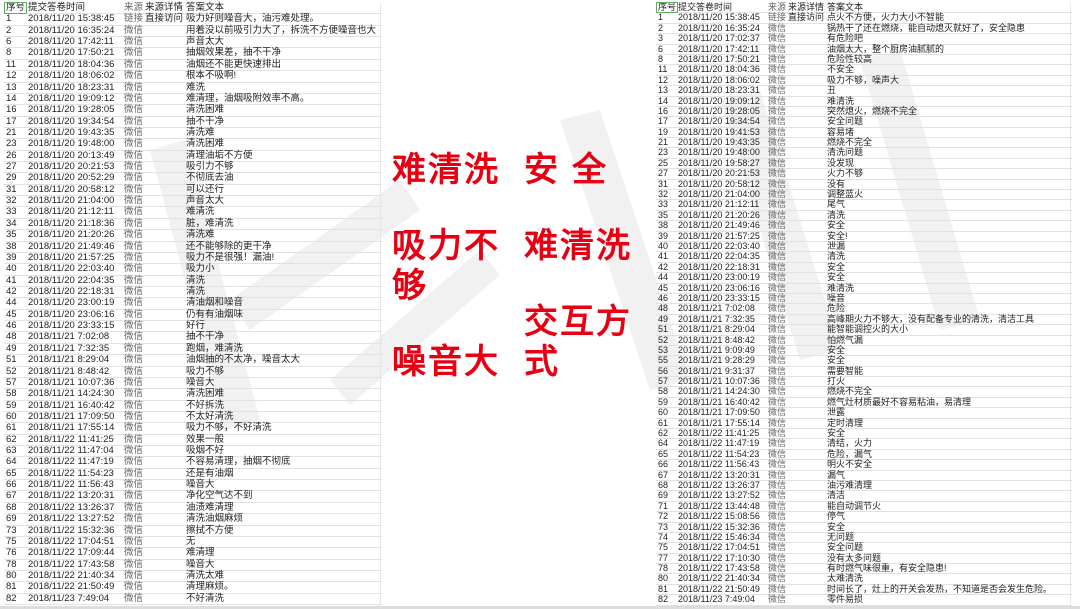 The image size is (1080, 609). Describe the element at coordinates (200, 212) in the screenshot. I see `cell-col-answer-text: 难清洗` at that location.